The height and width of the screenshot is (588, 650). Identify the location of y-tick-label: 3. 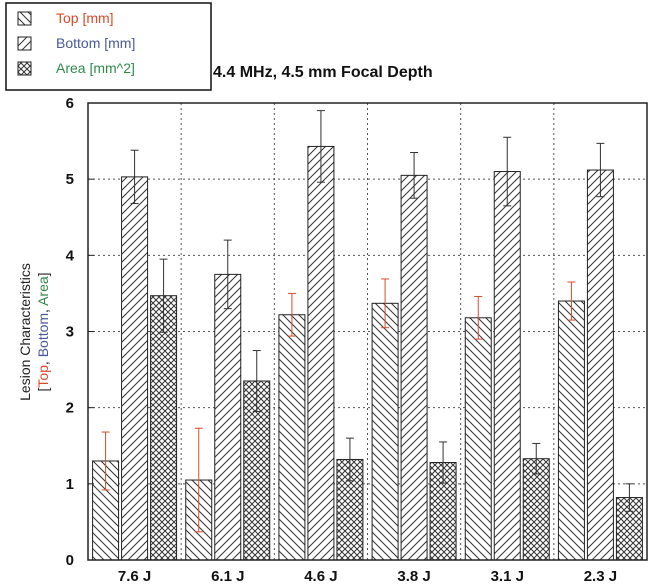
(70, 332).